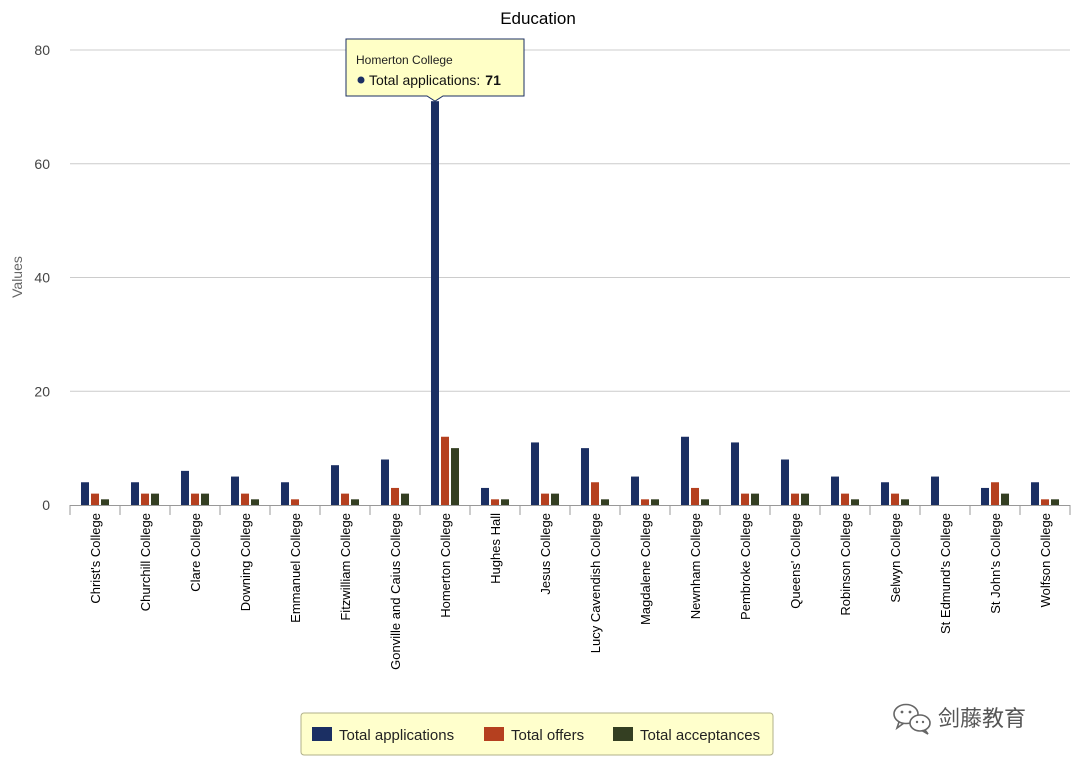 The image size is (1080, 764). I want to click on x-tick-label: Churchill College, so click(145, 562).